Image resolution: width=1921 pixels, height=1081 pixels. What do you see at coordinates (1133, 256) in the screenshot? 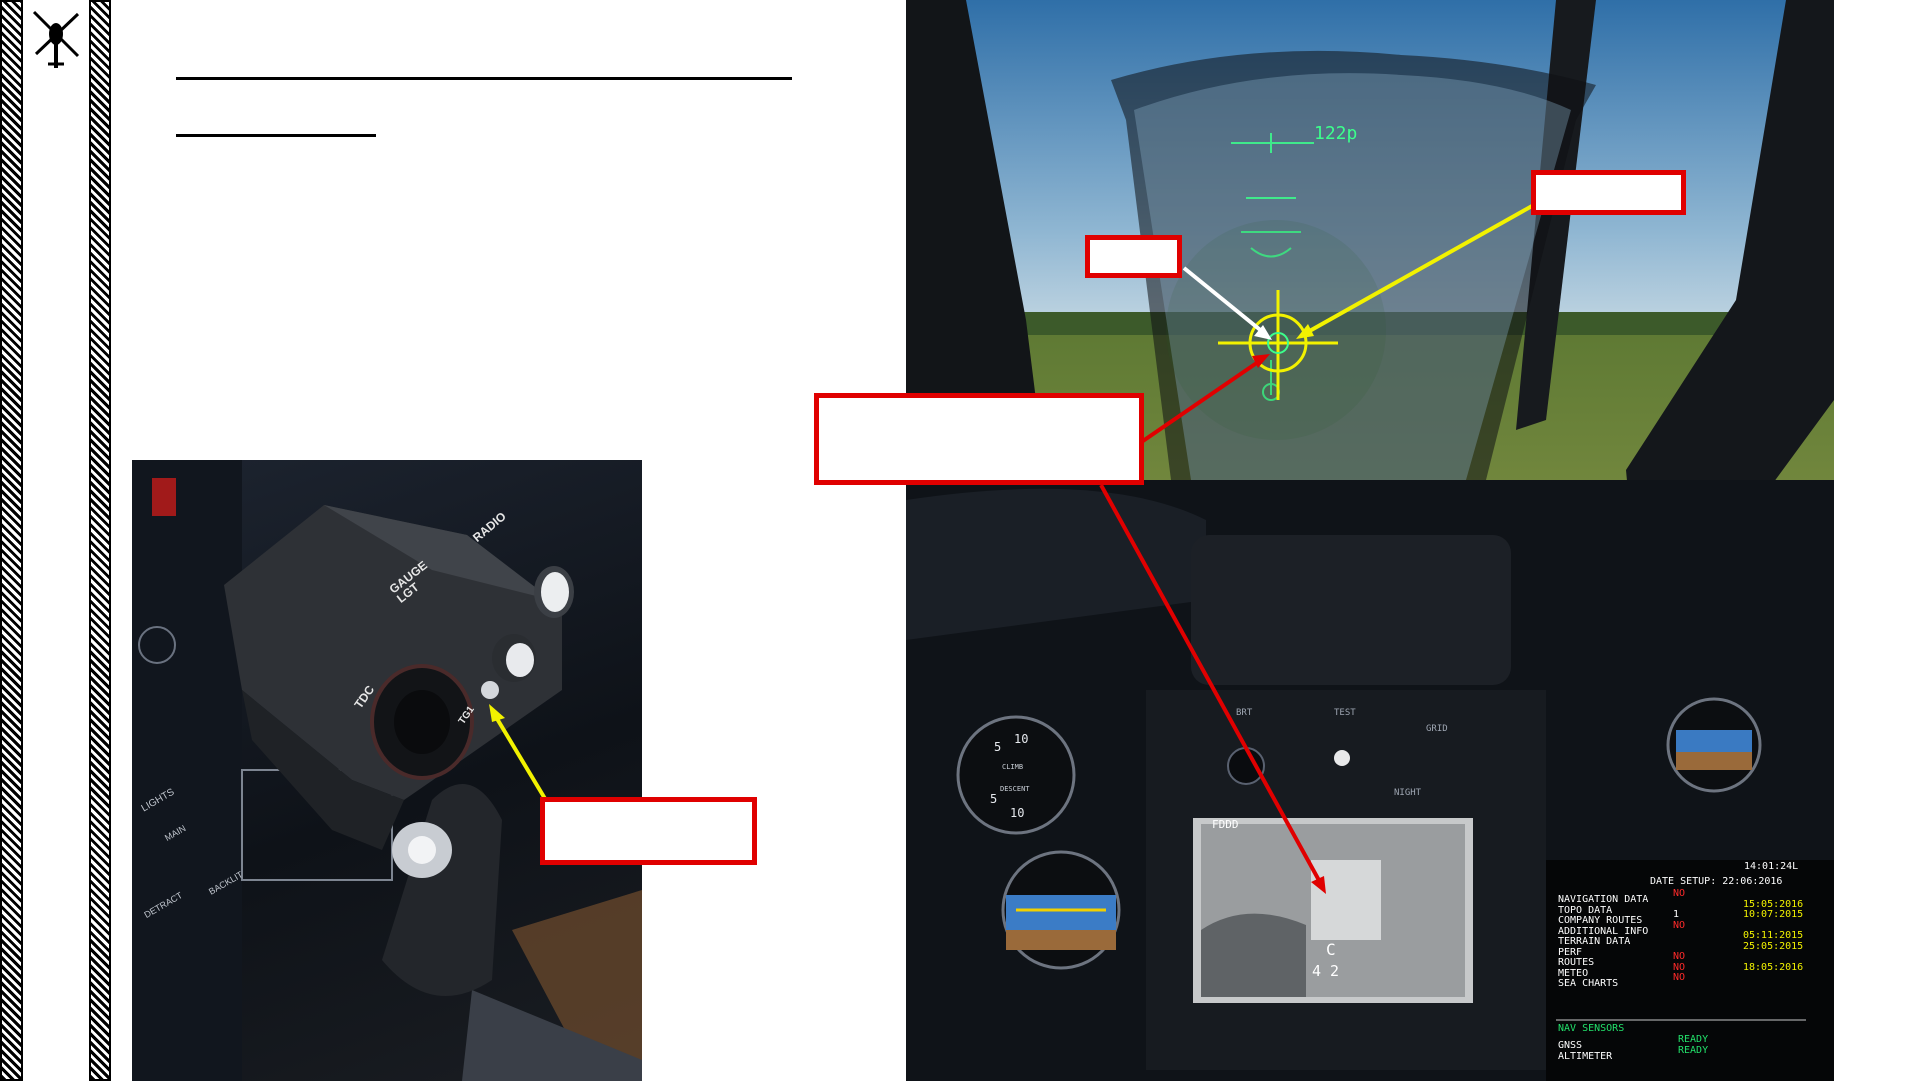
I see `hud-small-callout` at bounding box center [1133, 256].